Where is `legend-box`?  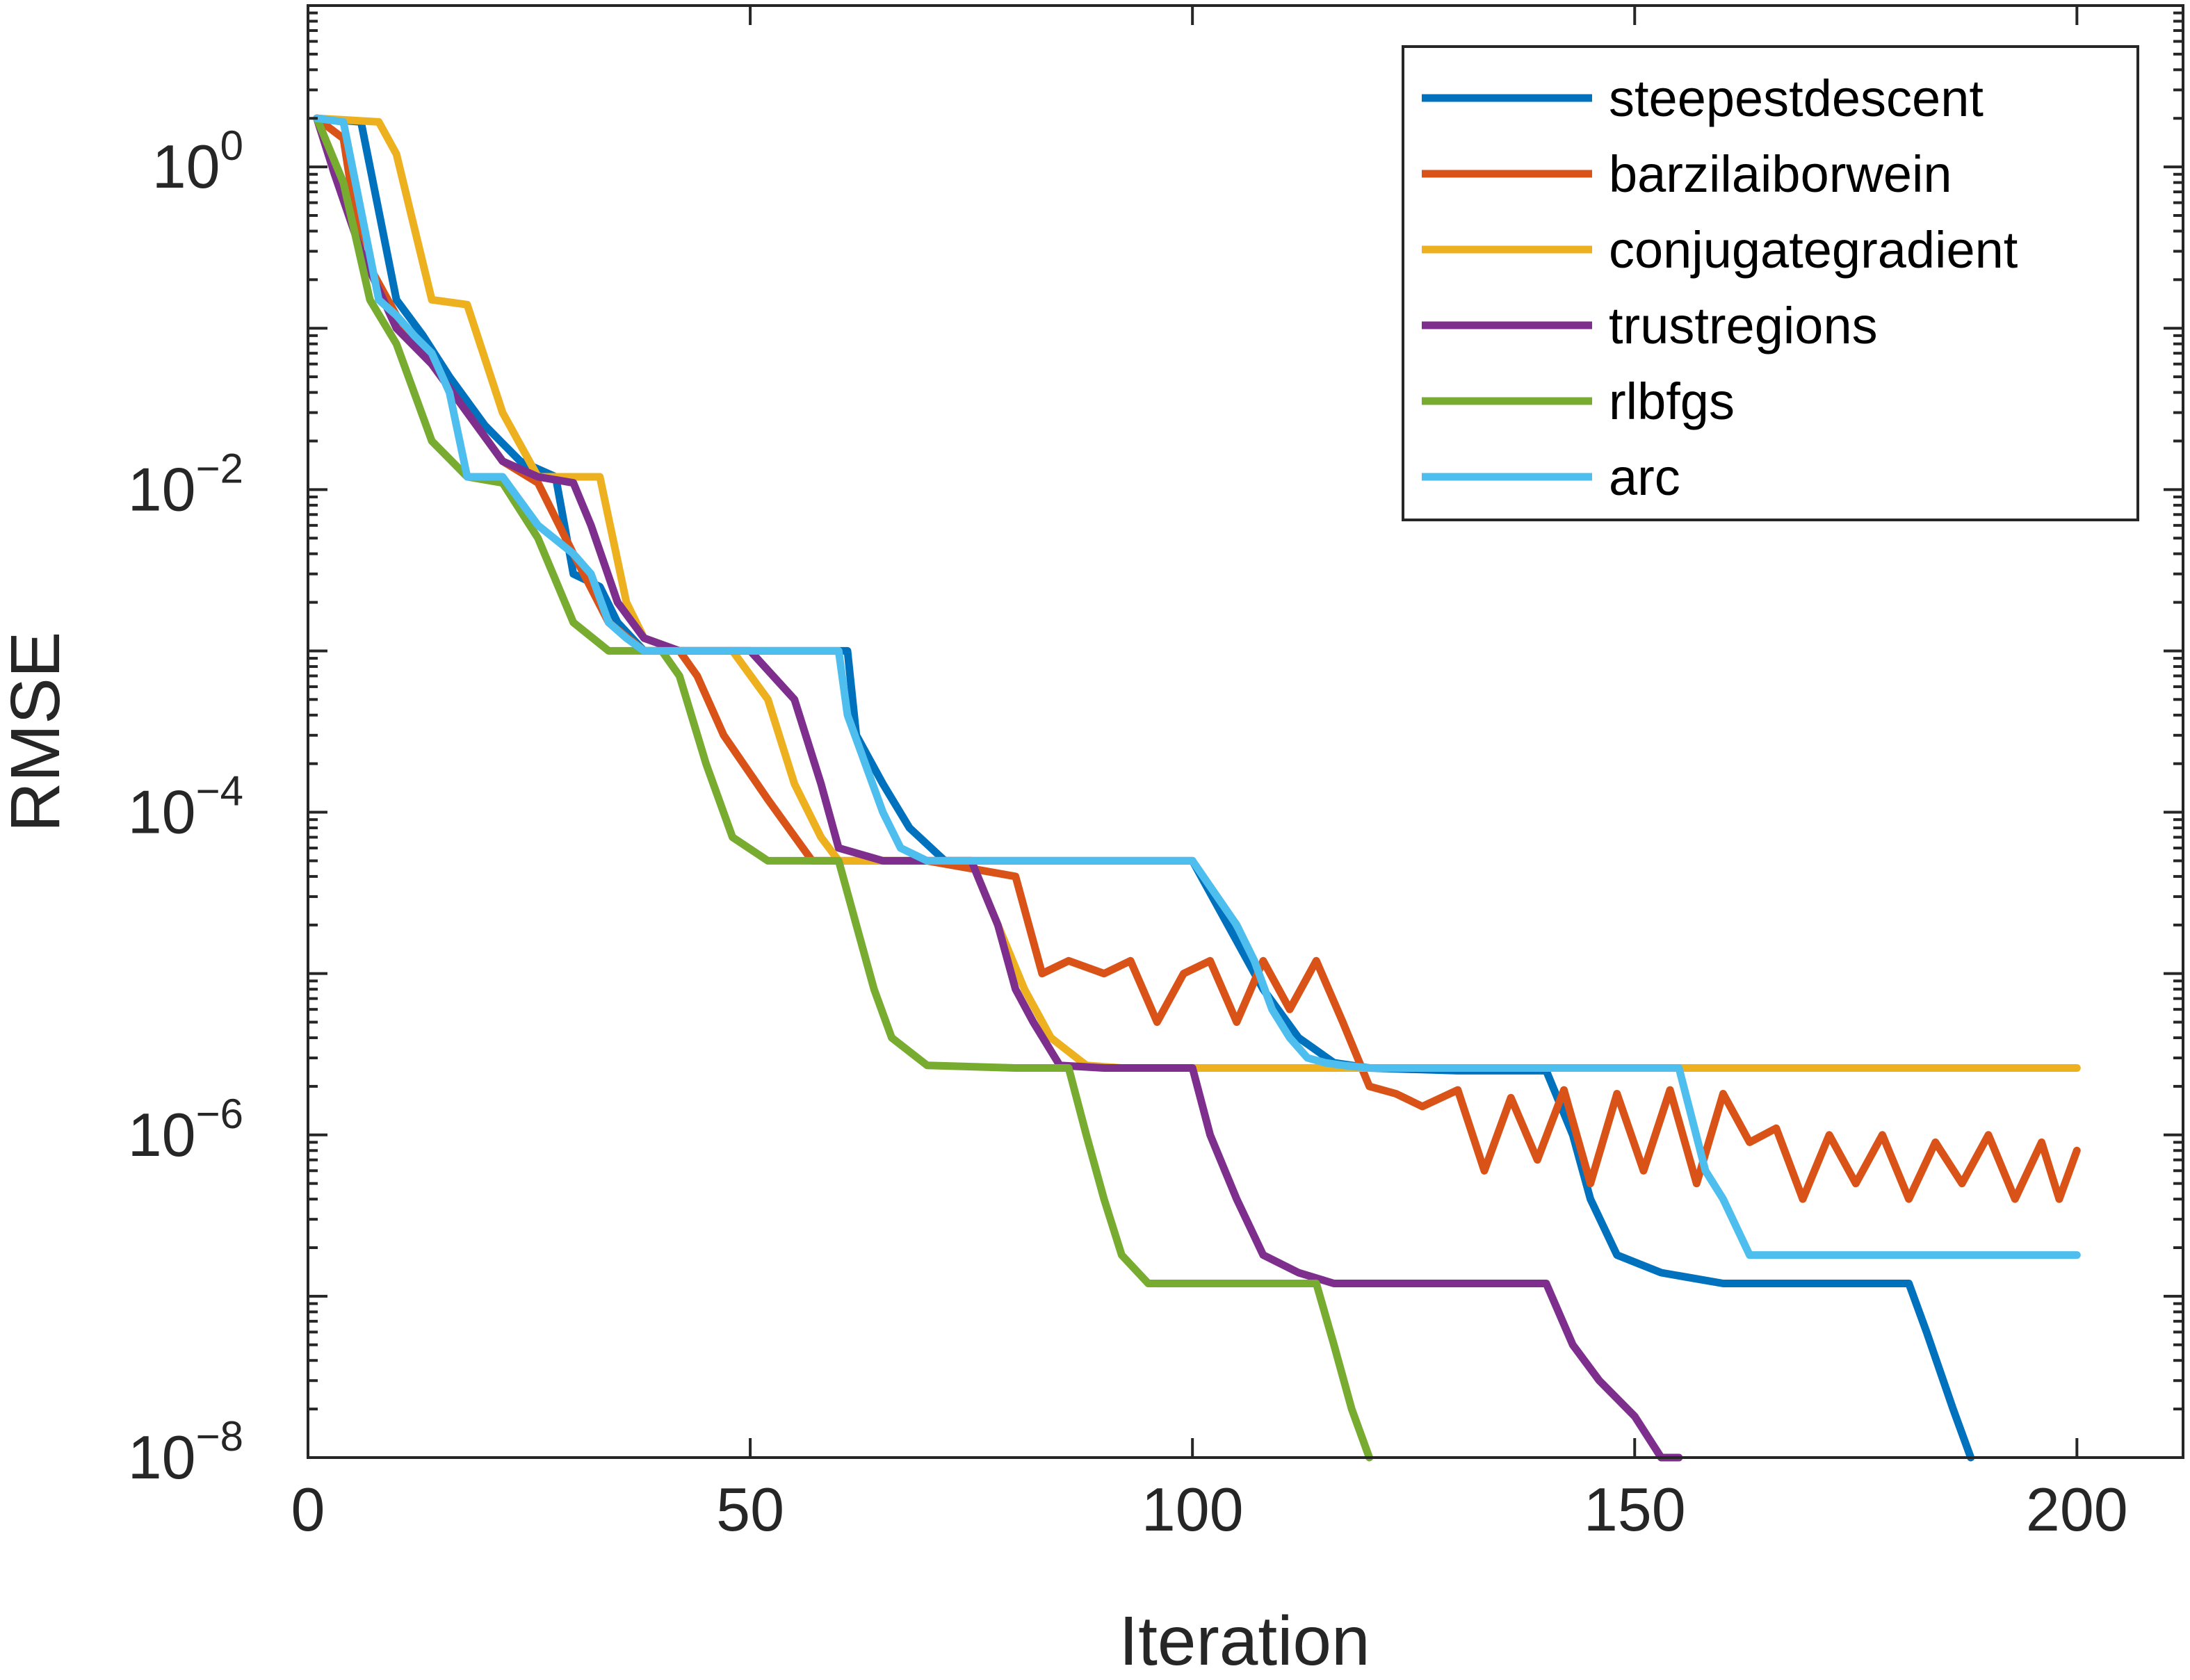
legend-box is located at coordinates (1770, 283).